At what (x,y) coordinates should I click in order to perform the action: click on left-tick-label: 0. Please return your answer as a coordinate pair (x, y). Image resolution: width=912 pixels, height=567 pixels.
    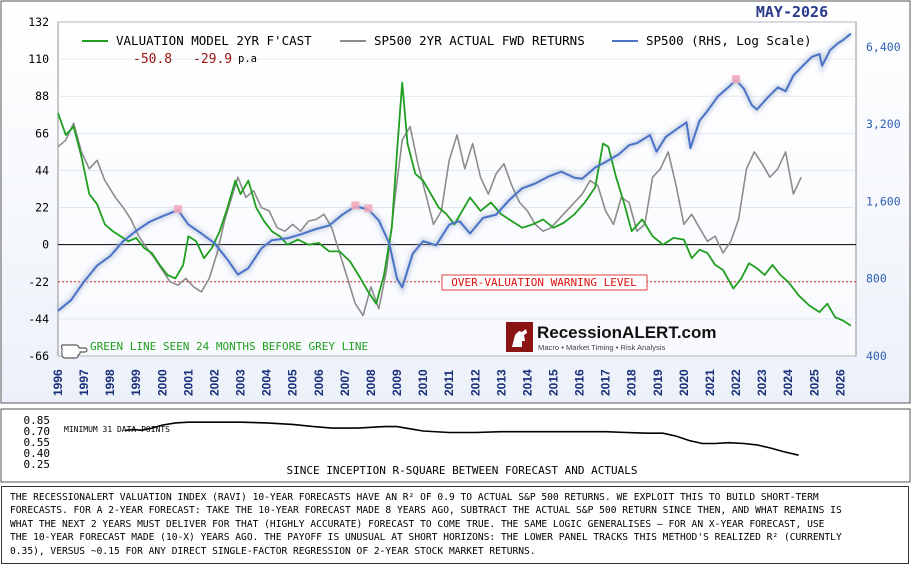
    Looking at the image, I should click on (45, 245).